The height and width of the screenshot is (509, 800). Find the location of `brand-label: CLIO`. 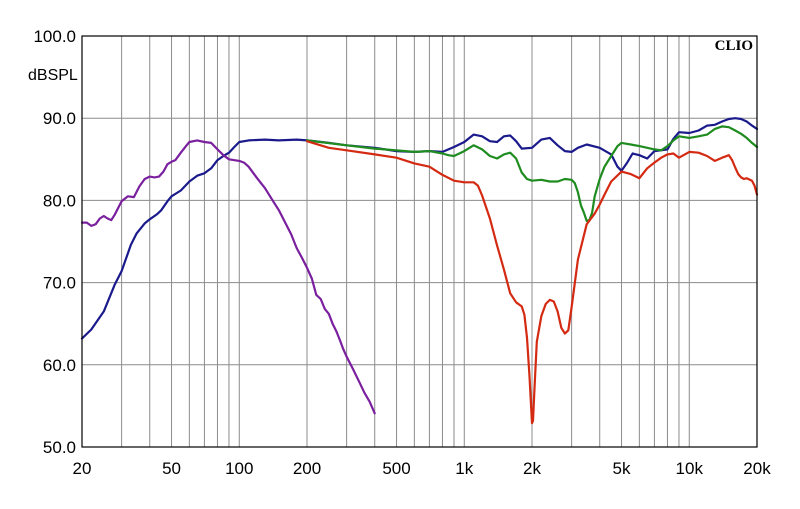

brand-label: CLIO is located at coordinates (734, 46).